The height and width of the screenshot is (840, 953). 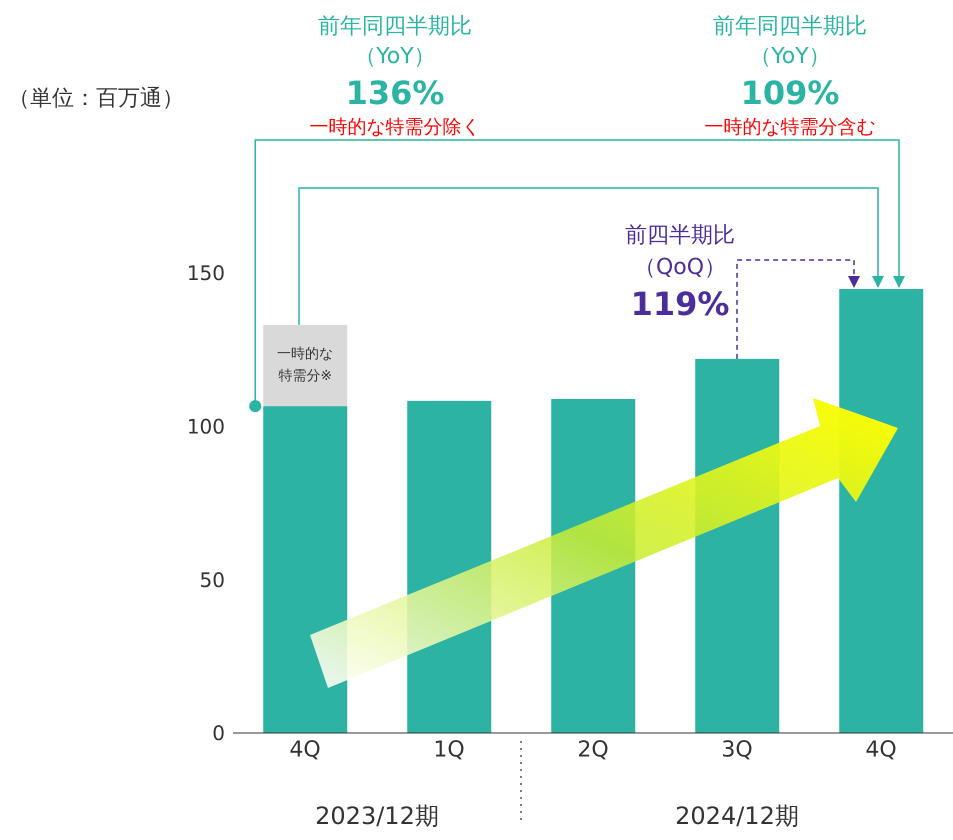 I want to click on y-tick-label: 100, so click(x=205, y=426).